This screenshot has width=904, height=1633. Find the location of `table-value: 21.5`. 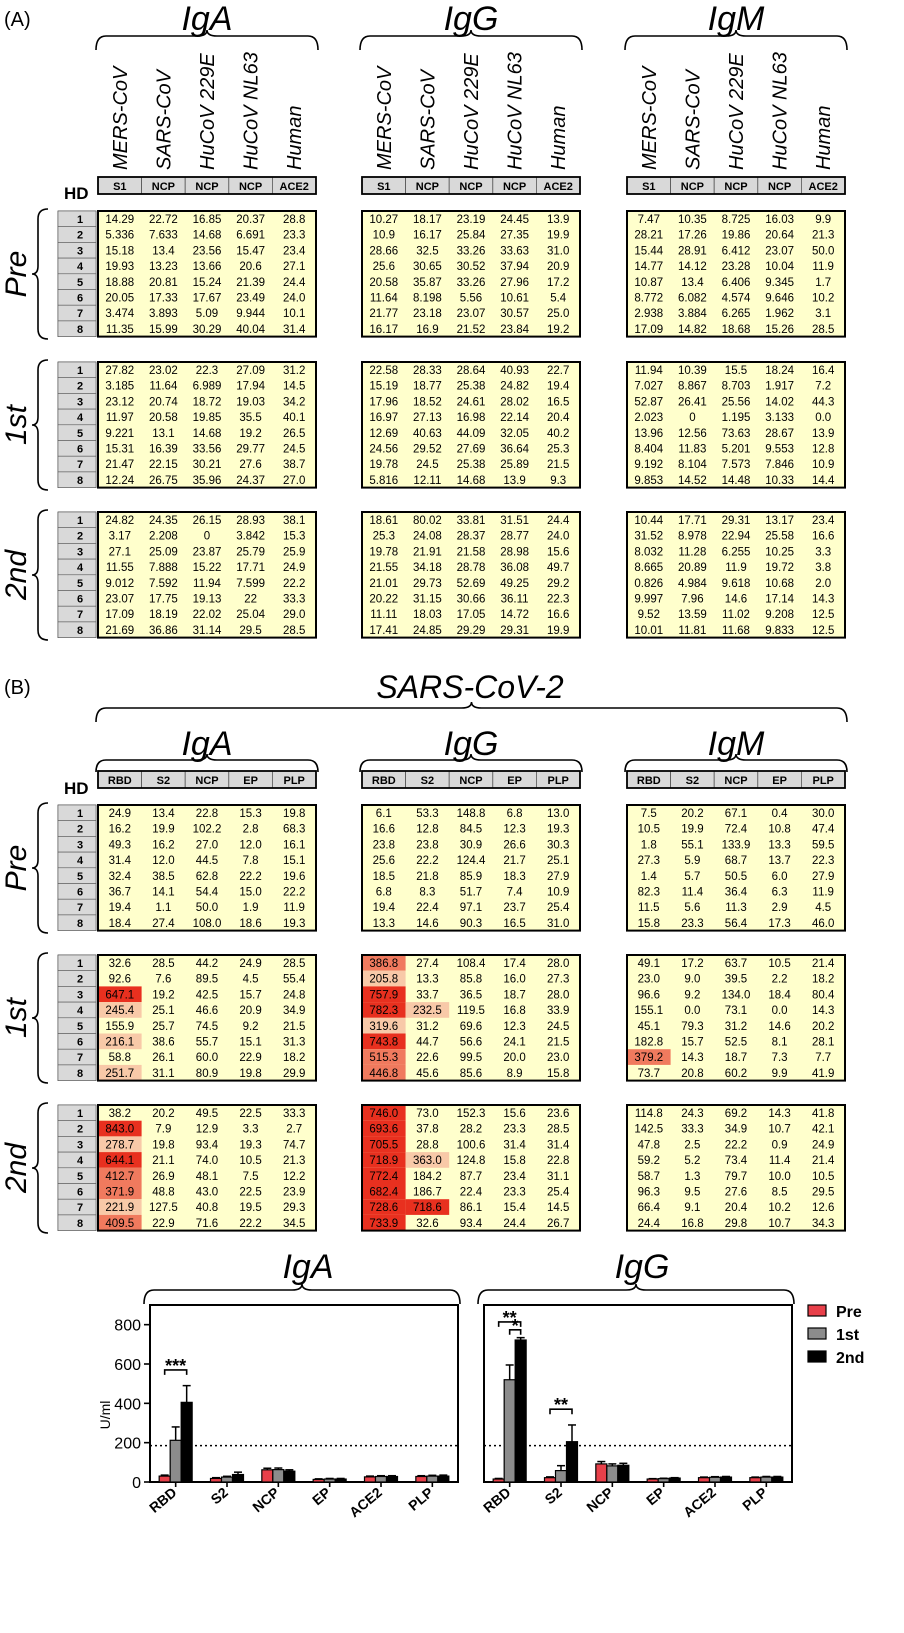

table-value: 21.5 is located at coordinates (558, 465).